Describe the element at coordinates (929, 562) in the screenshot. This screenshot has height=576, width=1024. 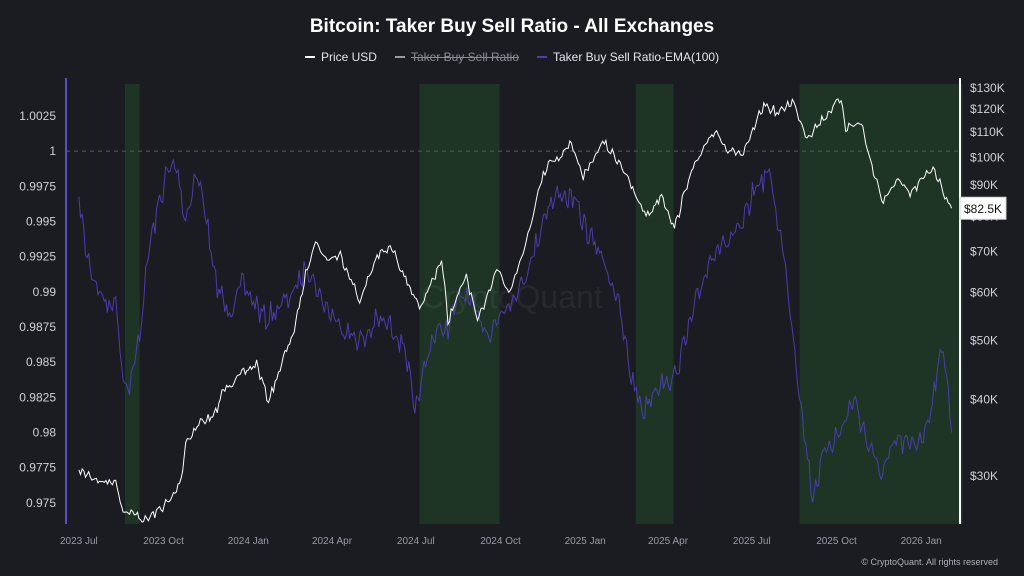
I see `copyright-footer: © CryptoQuant. All rights reserved` at that location.